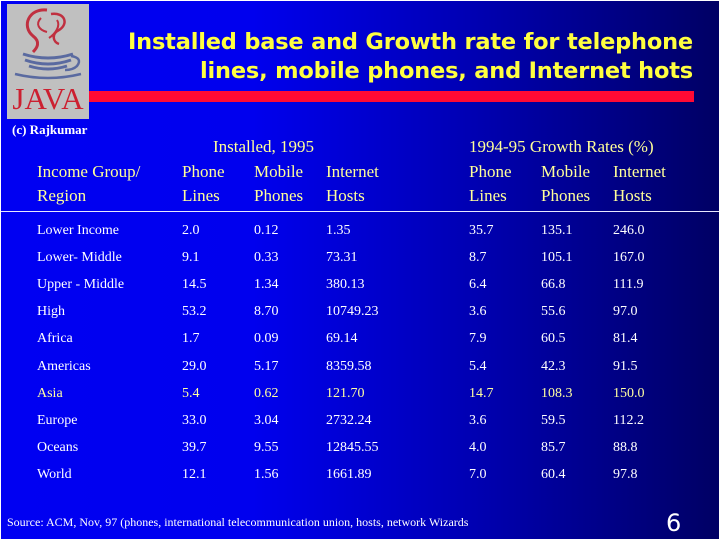 This screenshot has width=720, height=540. What do you see at coordinates (625, 447) in the screenshot?
I see `cell-growth-internet-hosts: 88.8` at bounding box center [625, 447].